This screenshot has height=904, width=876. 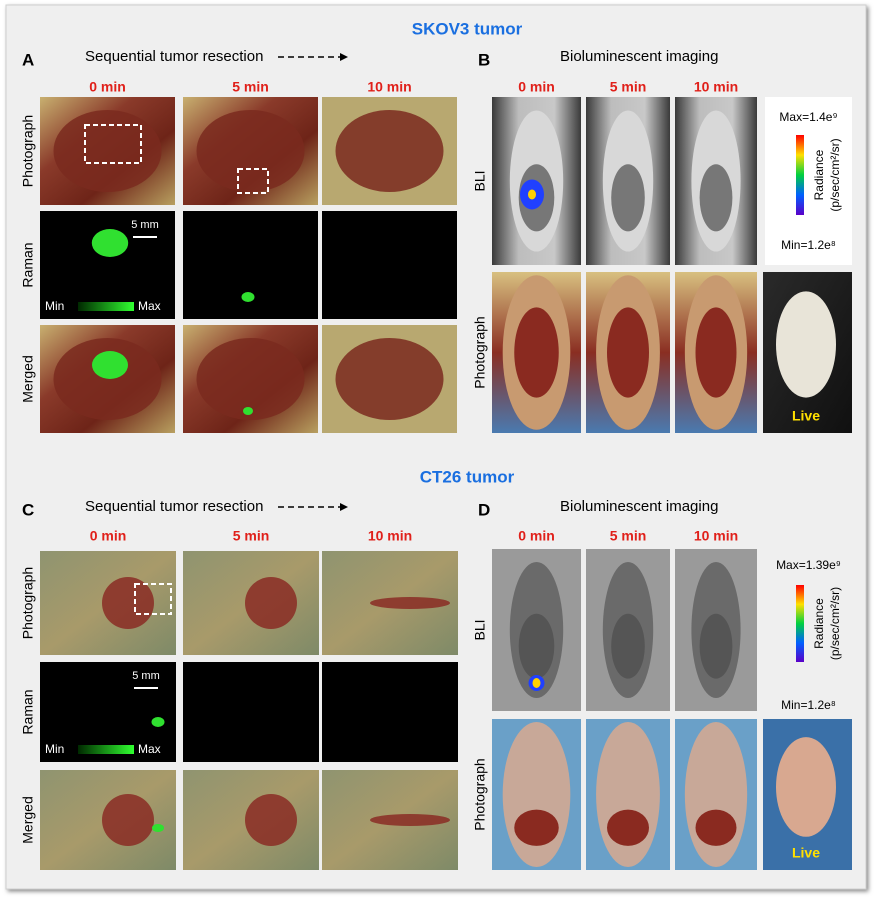 What do you see at coordinates (808, 117) in the screenshot?
I see `colorbar-max: Max=1.4e⁹` at bounding box center [808, 117].